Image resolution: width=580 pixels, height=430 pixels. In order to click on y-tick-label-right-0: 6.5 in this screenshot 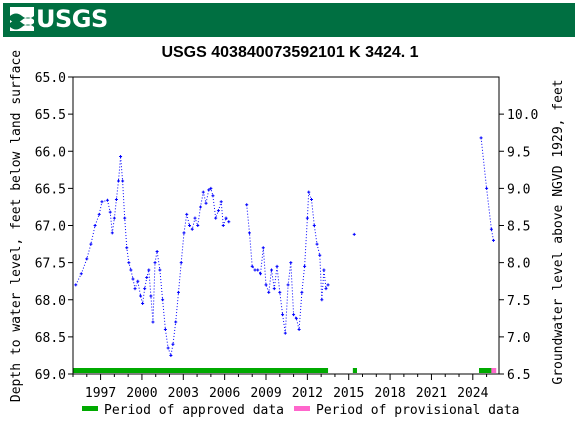, I will do `click(518, 375)`.